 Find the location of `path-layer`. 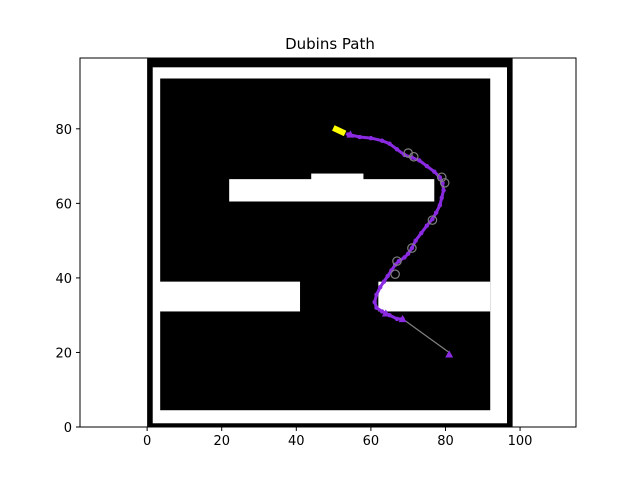

path-layer is located at coordinates (392, 241).